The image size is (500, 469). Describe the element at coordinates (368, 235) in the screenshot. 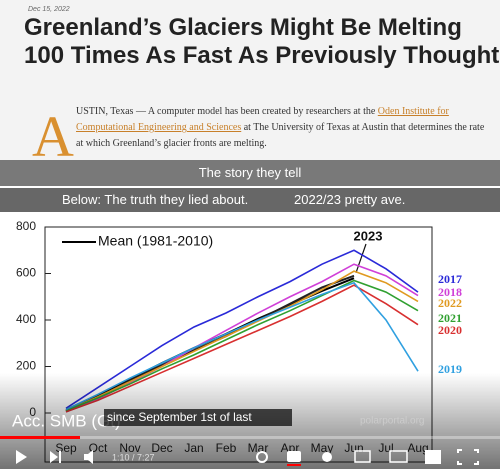

I see `annotation: 2023` at that location.